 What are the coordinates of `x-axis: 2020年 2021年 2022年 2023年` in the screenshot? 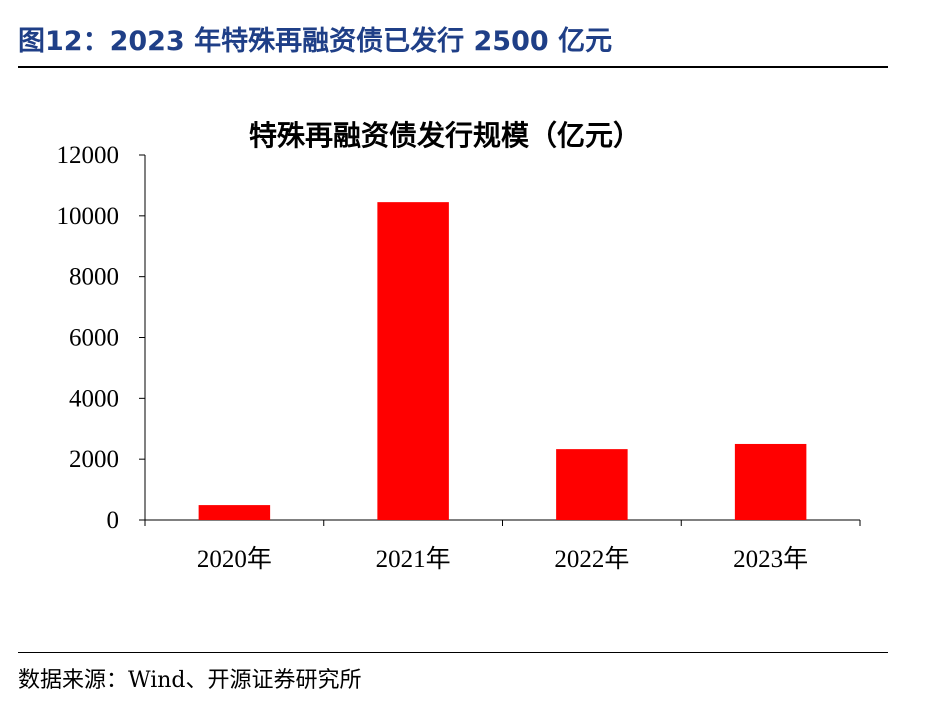 It's located at (502, 546).